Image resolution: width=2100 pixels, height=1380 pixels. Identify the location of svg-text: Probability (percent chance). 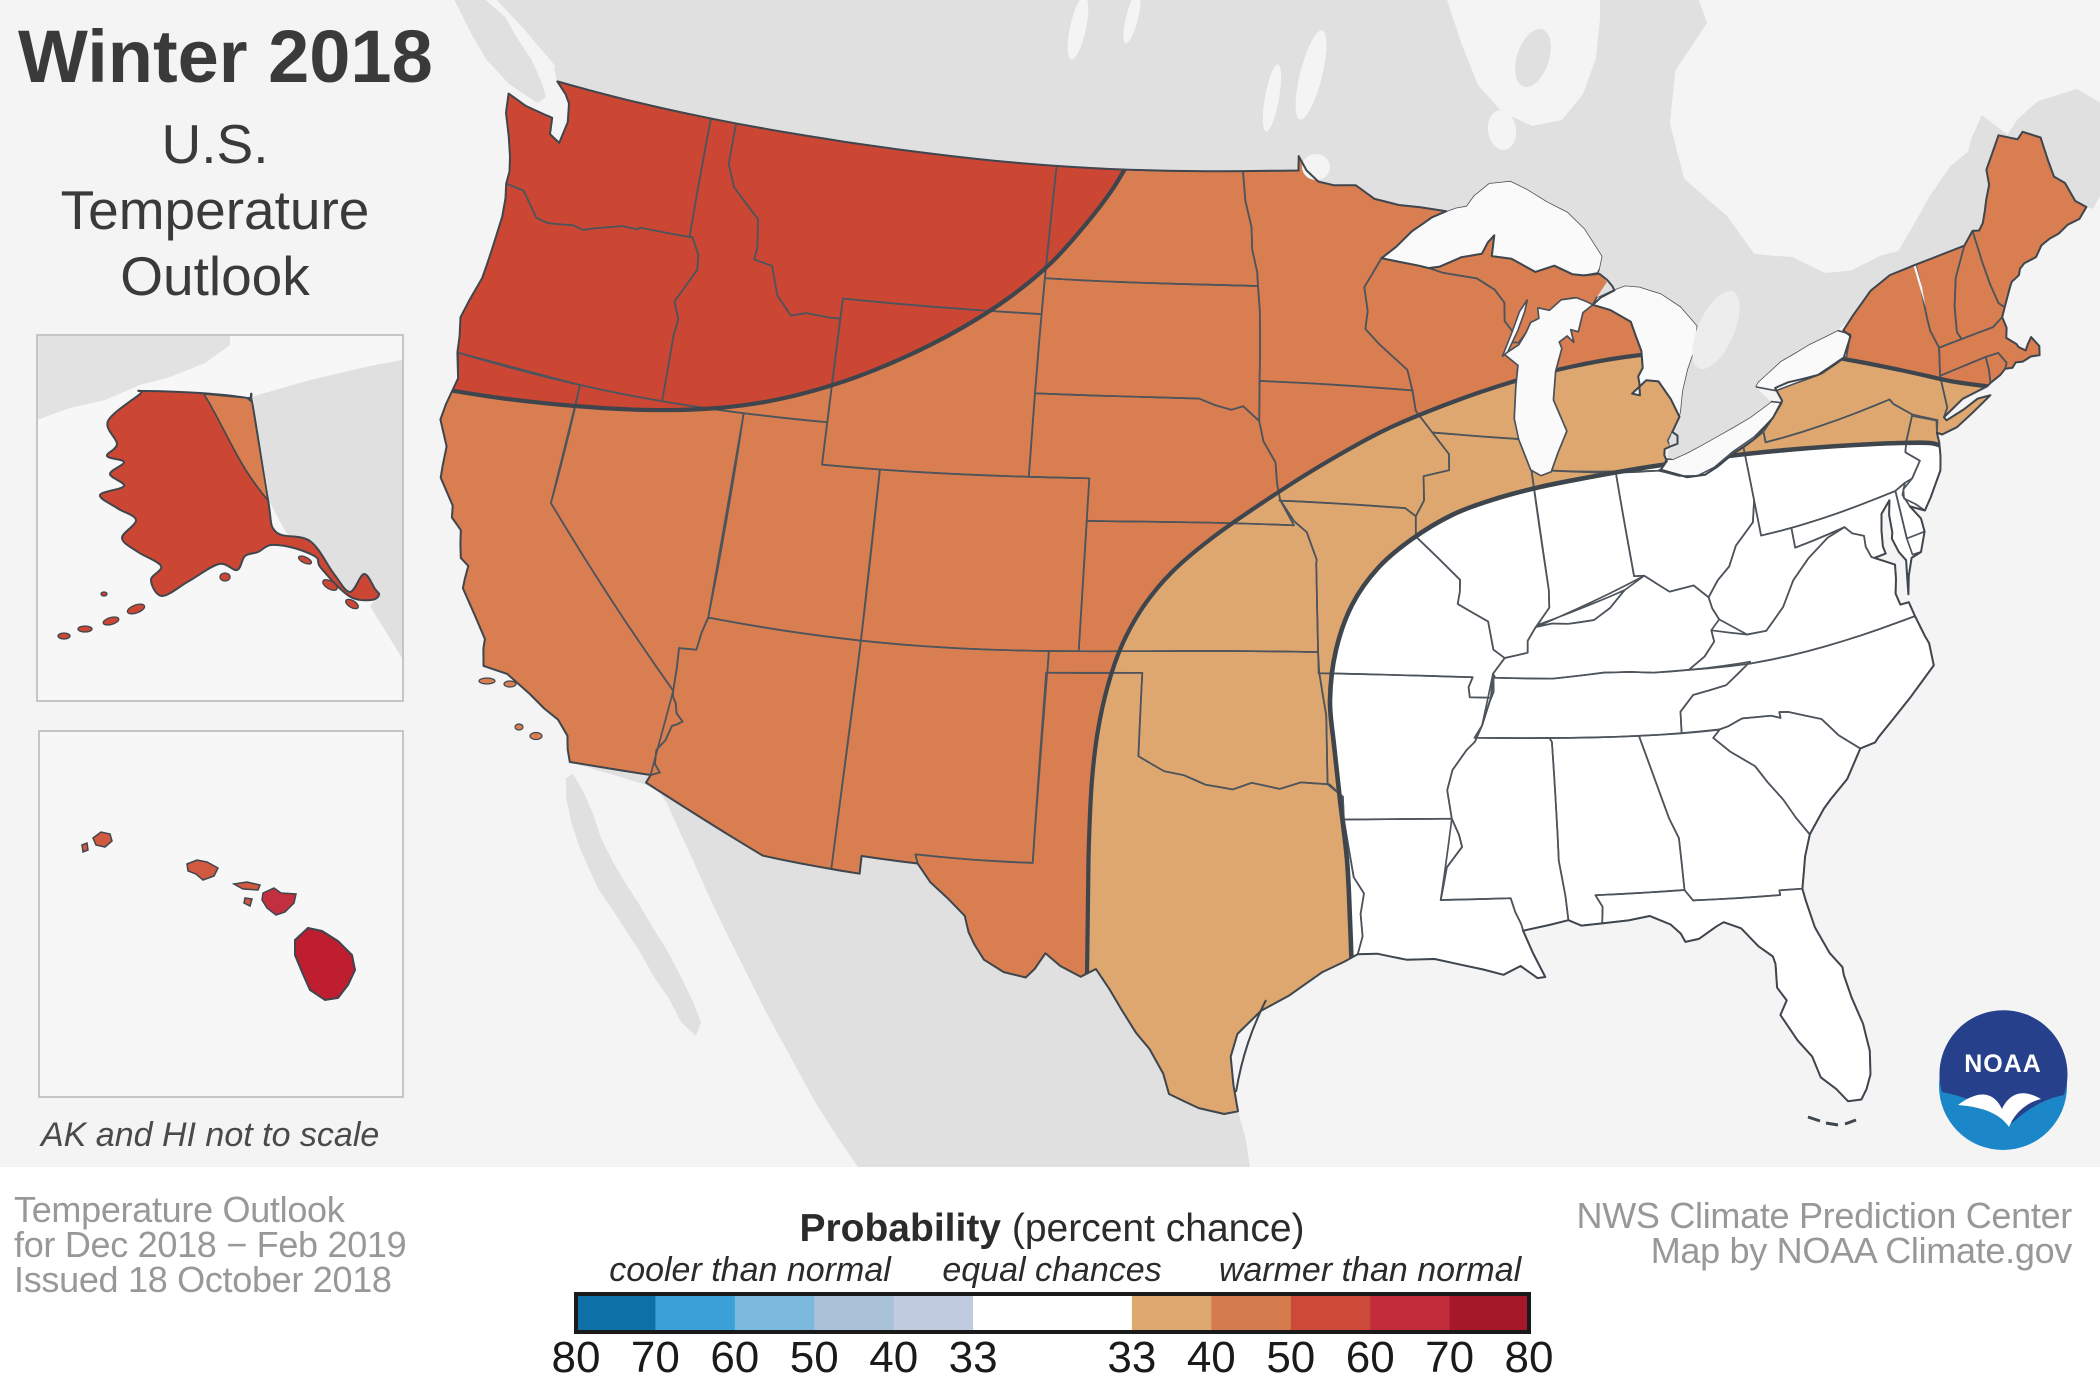
(1051, 1228).